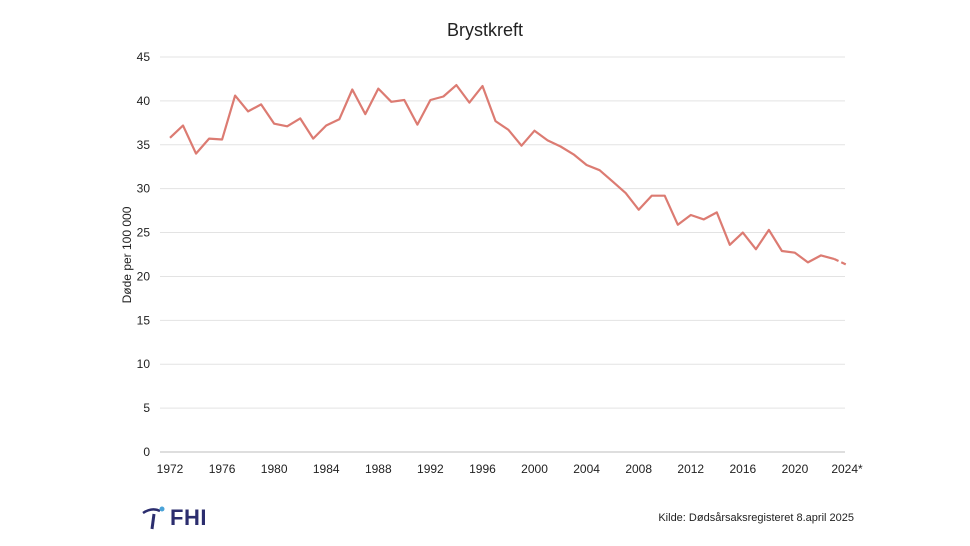 The image size is (970, 546). I want to click on x-tick-label: 1972, so click(170, 469).